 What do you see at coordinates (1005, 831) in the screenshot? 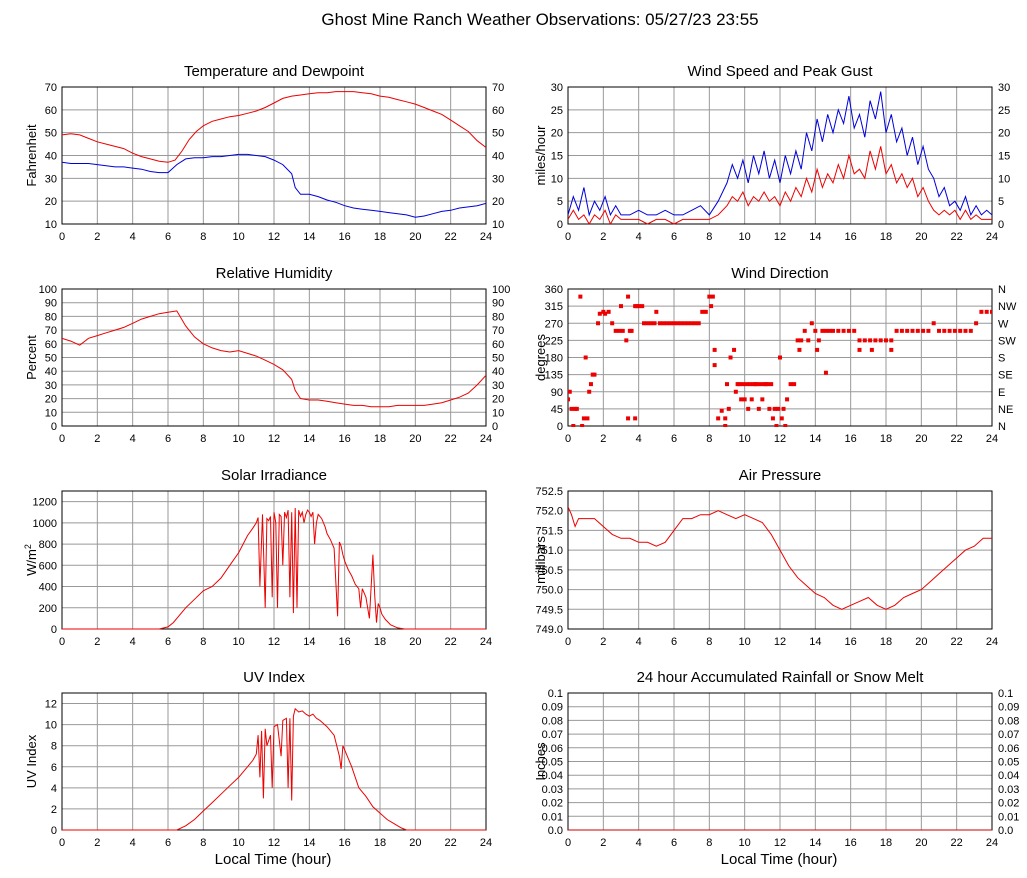
I see `right-tick-label: 0.0` at bounding box center [1005, 831].